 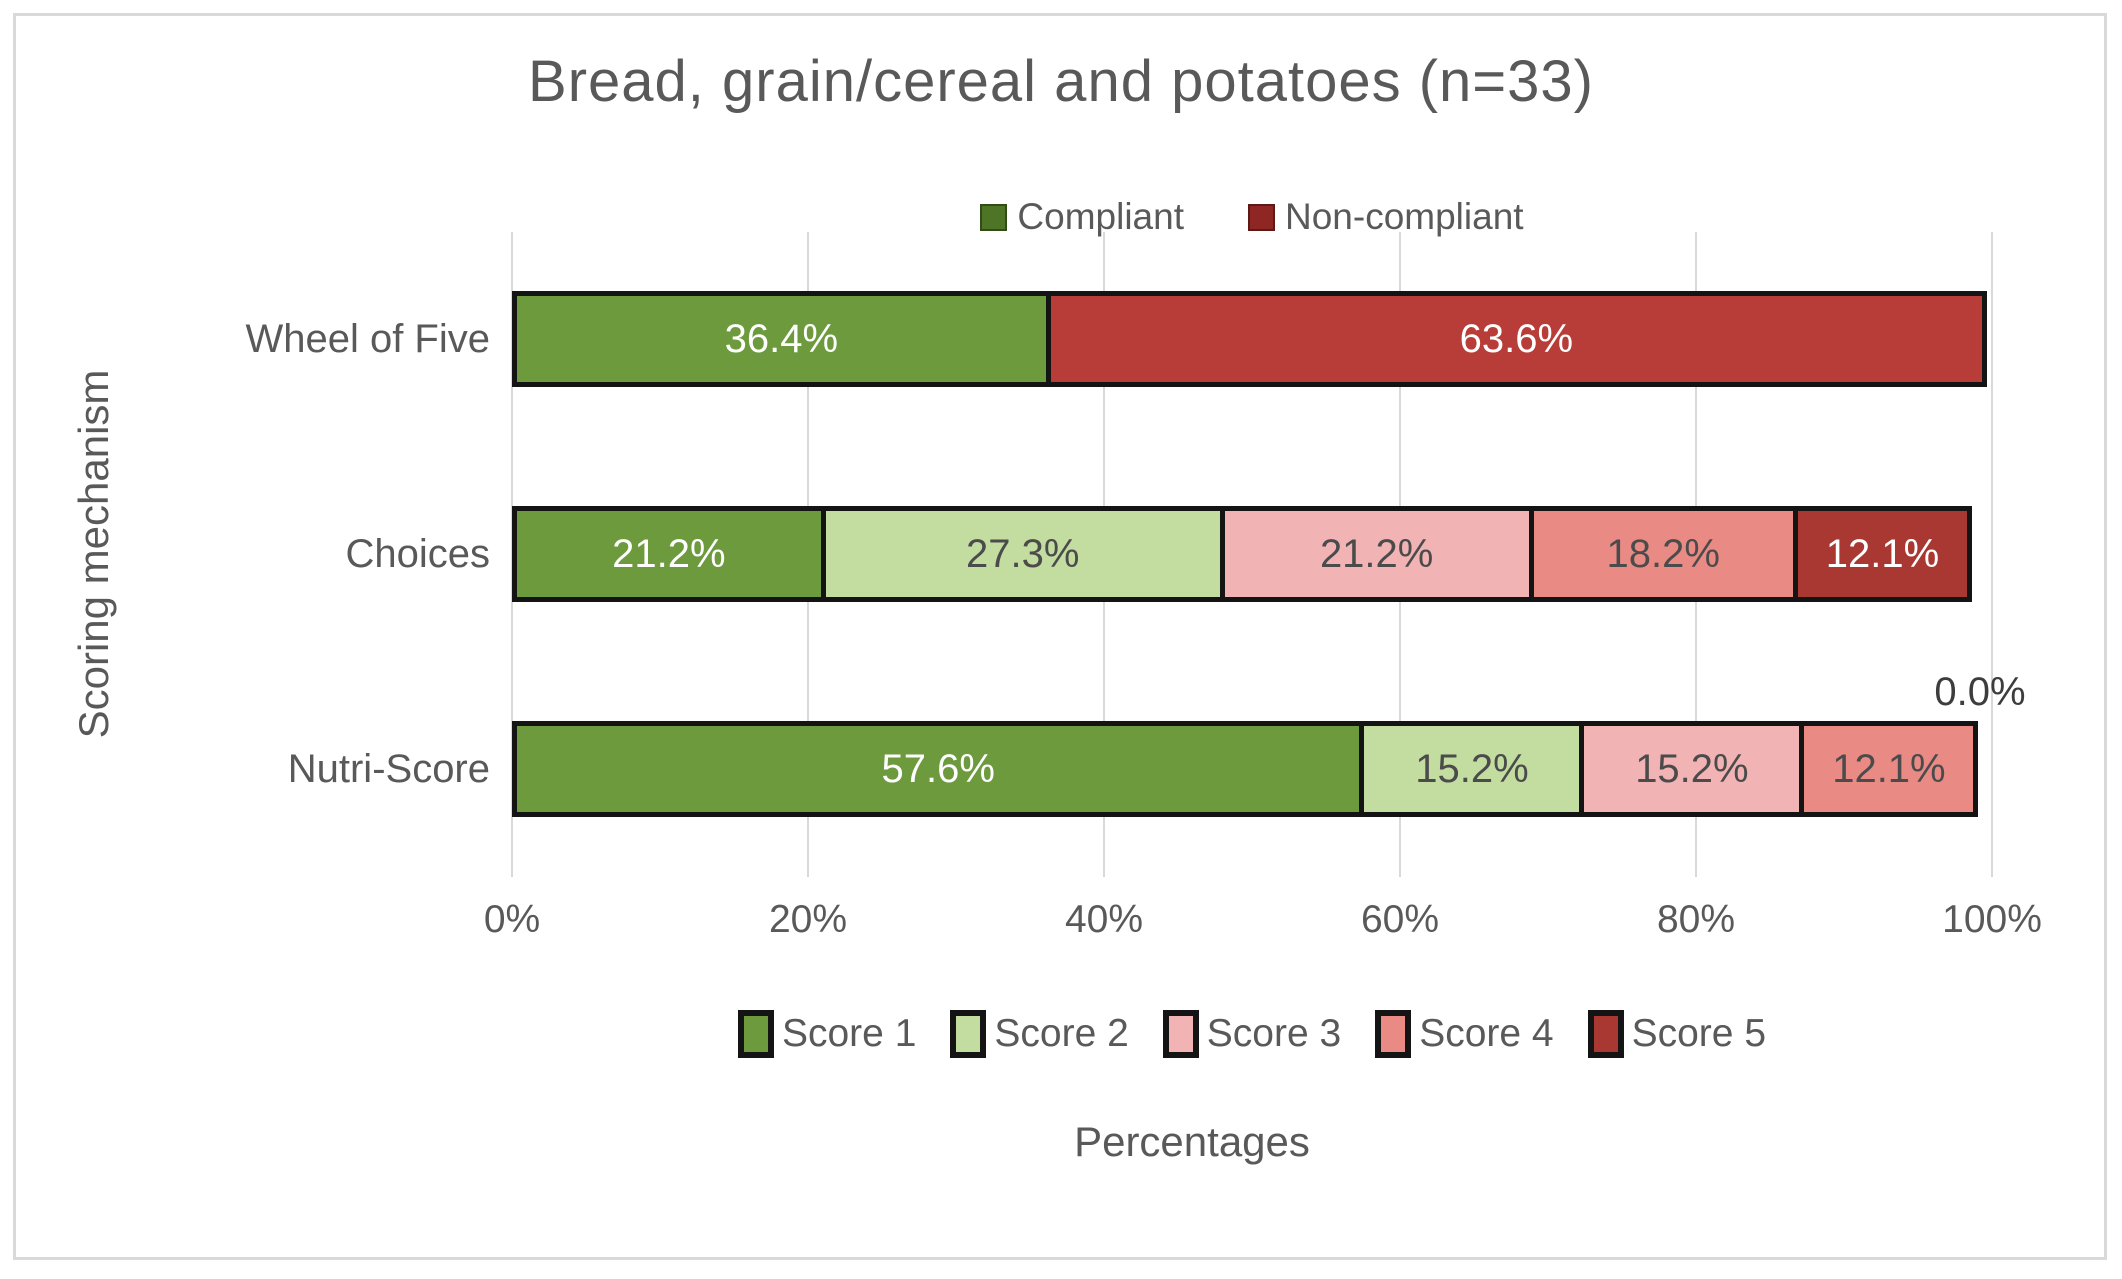 I want to click on legend-label: Score 1, so click(x=849, y=1033).